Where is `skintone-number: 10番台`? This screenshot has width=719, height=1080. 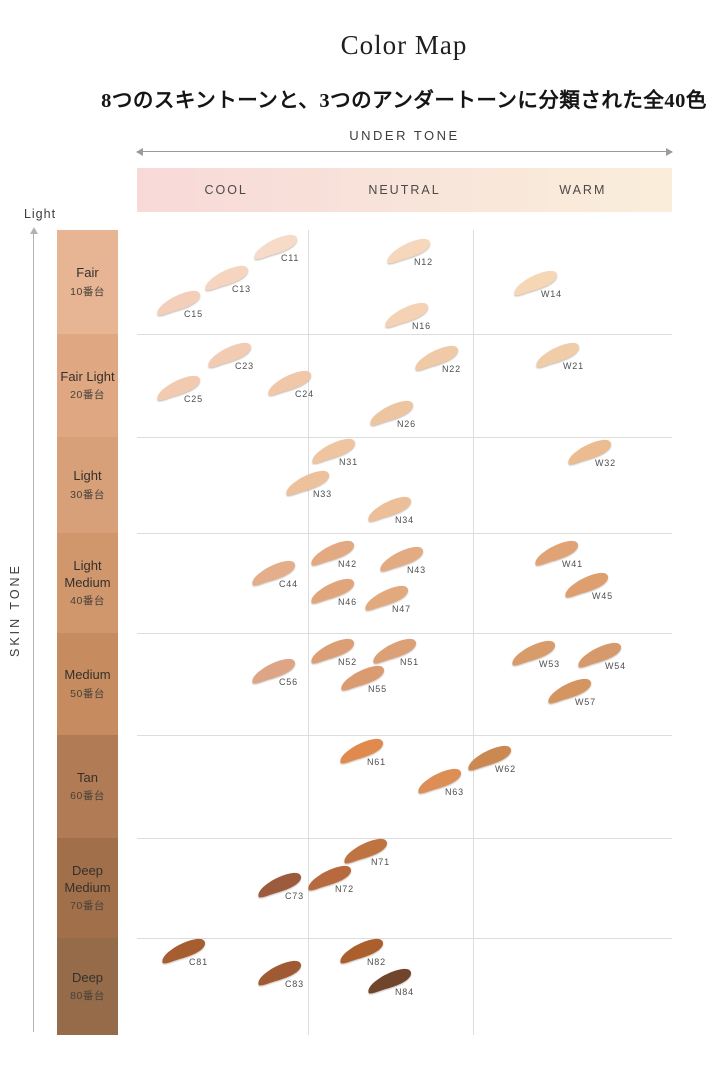 skintone-number: 10番台 is located at coordinates (87, 291).